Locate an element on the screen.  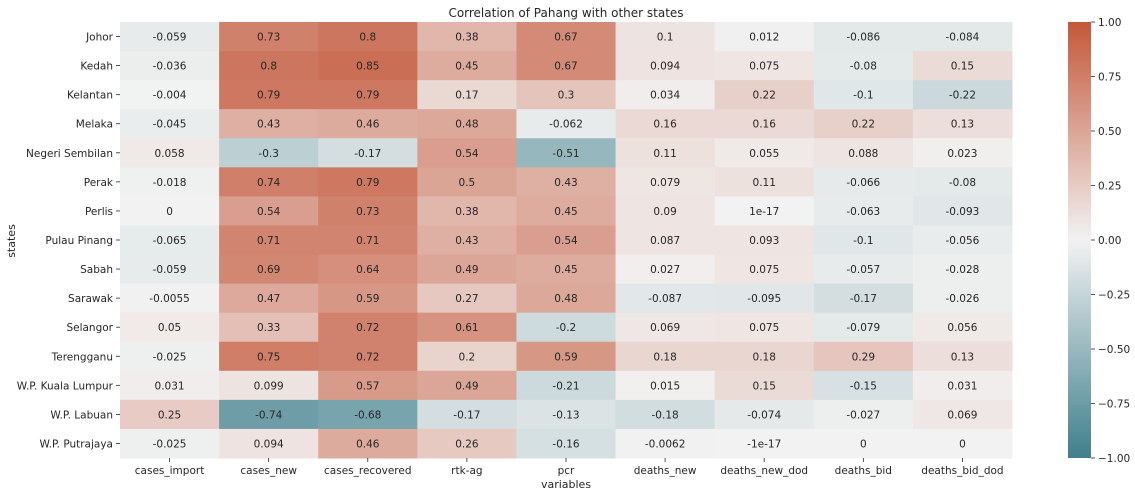
row-label-perak: Perak is located at coordinates (99, 183).